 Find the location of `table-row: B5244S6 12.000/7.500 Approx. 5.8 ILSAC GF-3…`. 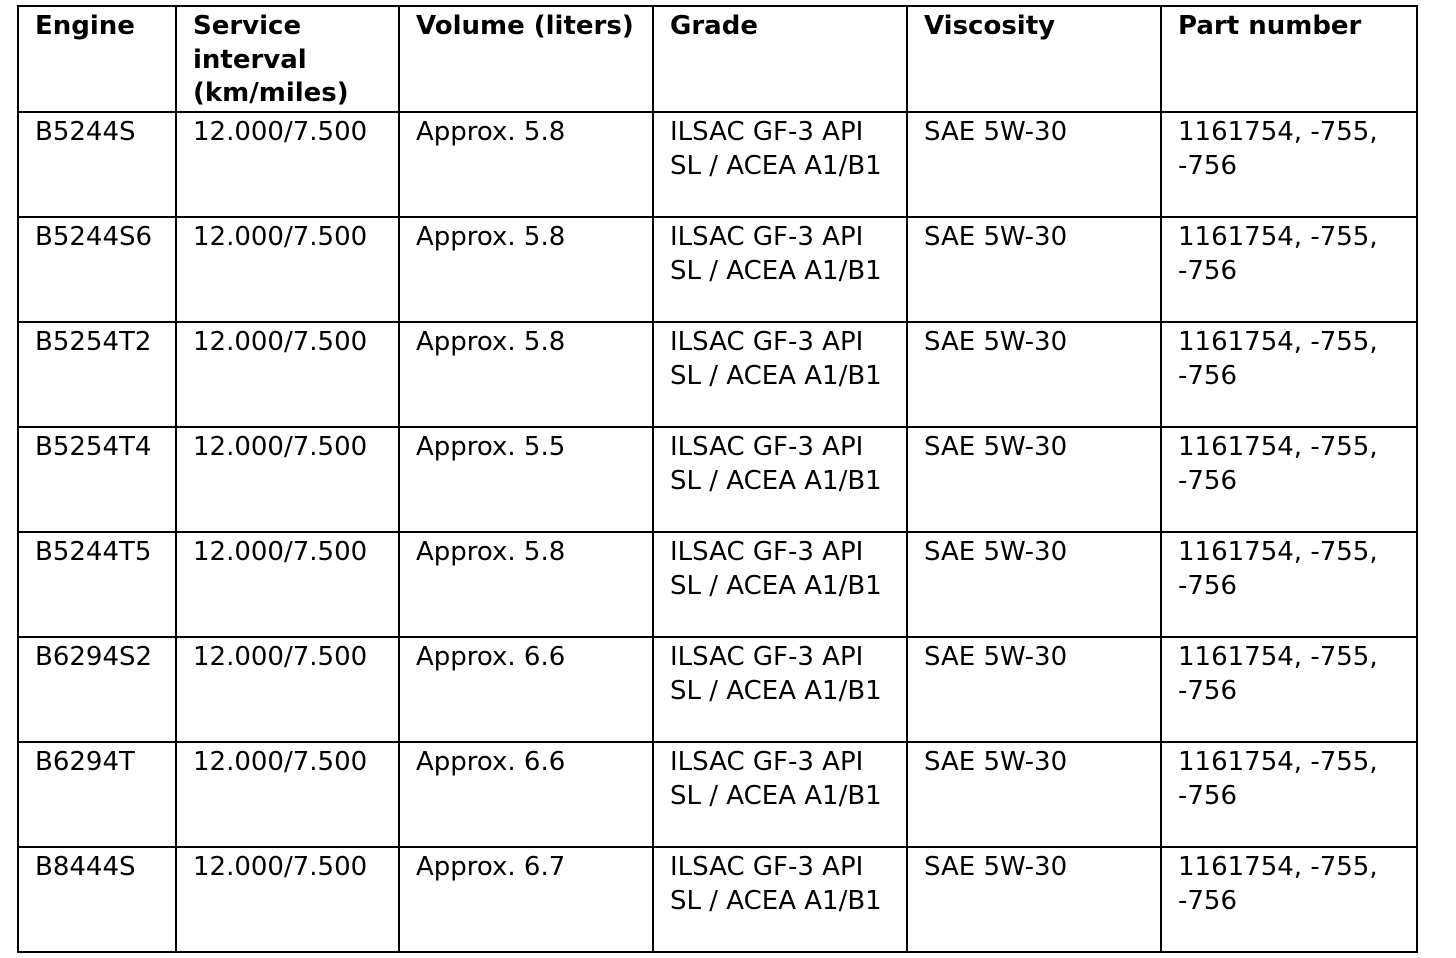

table-row: B5244S6 12.000/7.500 Approx. 5.8 ILSAC GF-3… is located at coordinates (717, 269).